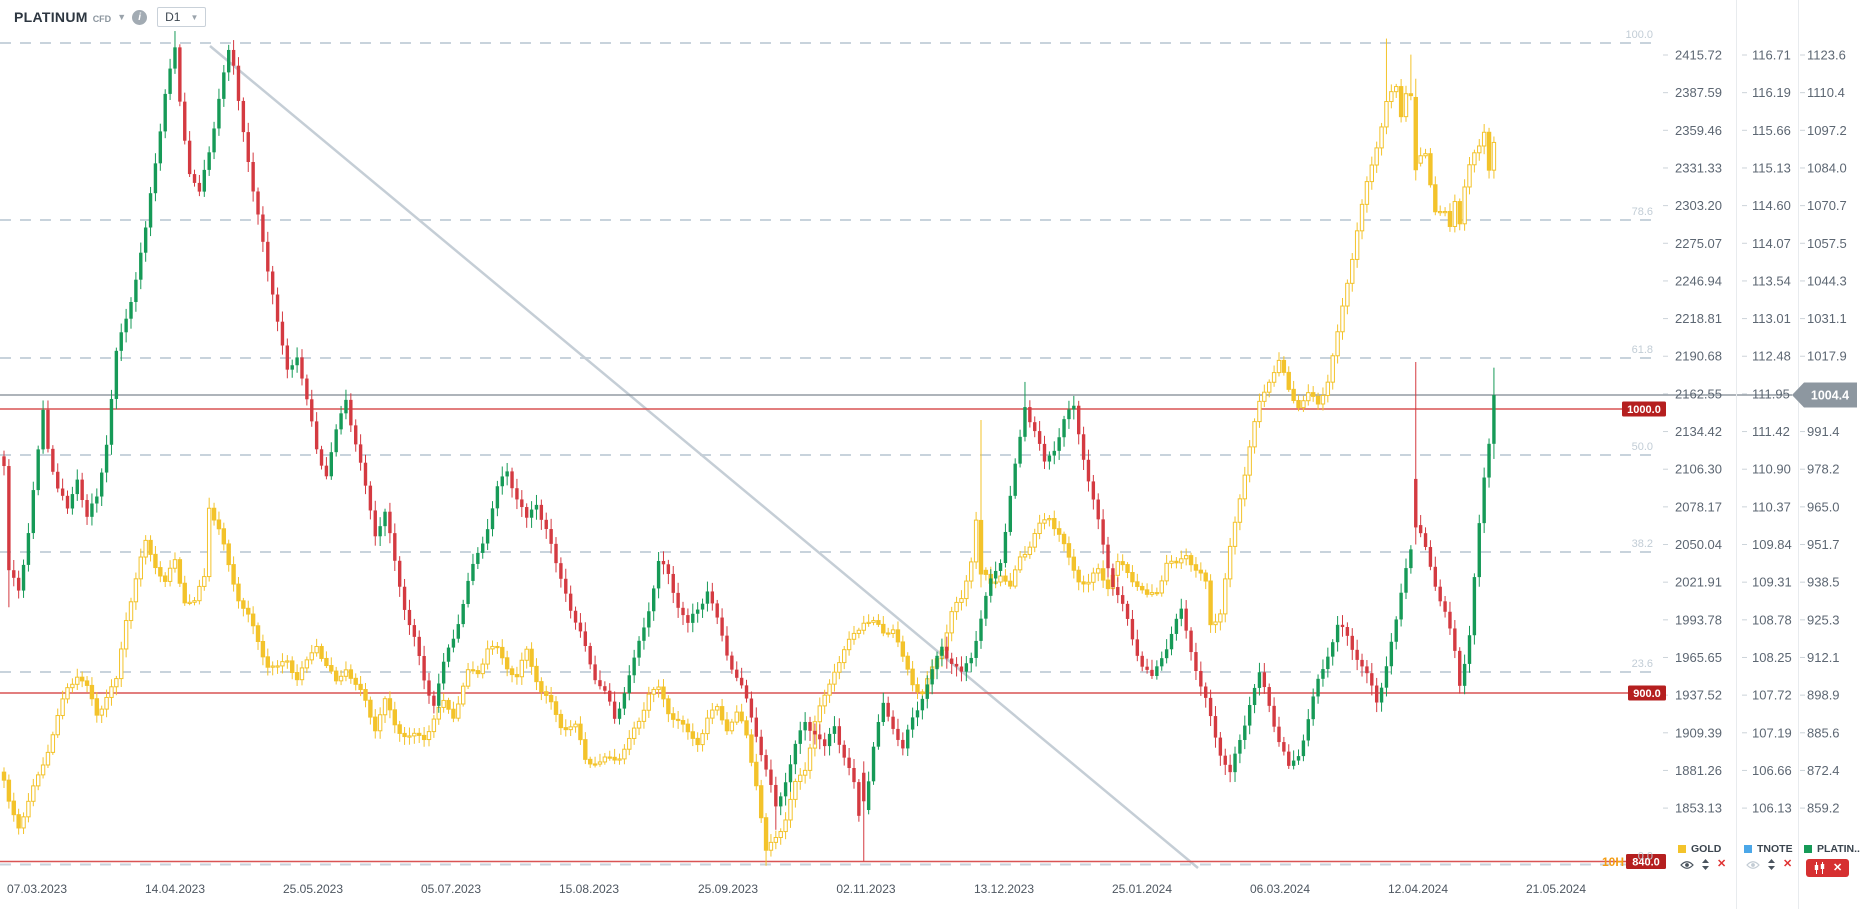 Image resolution: width=1866 pixels, height=909 pixels. Describe the element at coordinates (122, 17) in the screenshot. I see `chevron-down-icon: ▼` at that location.